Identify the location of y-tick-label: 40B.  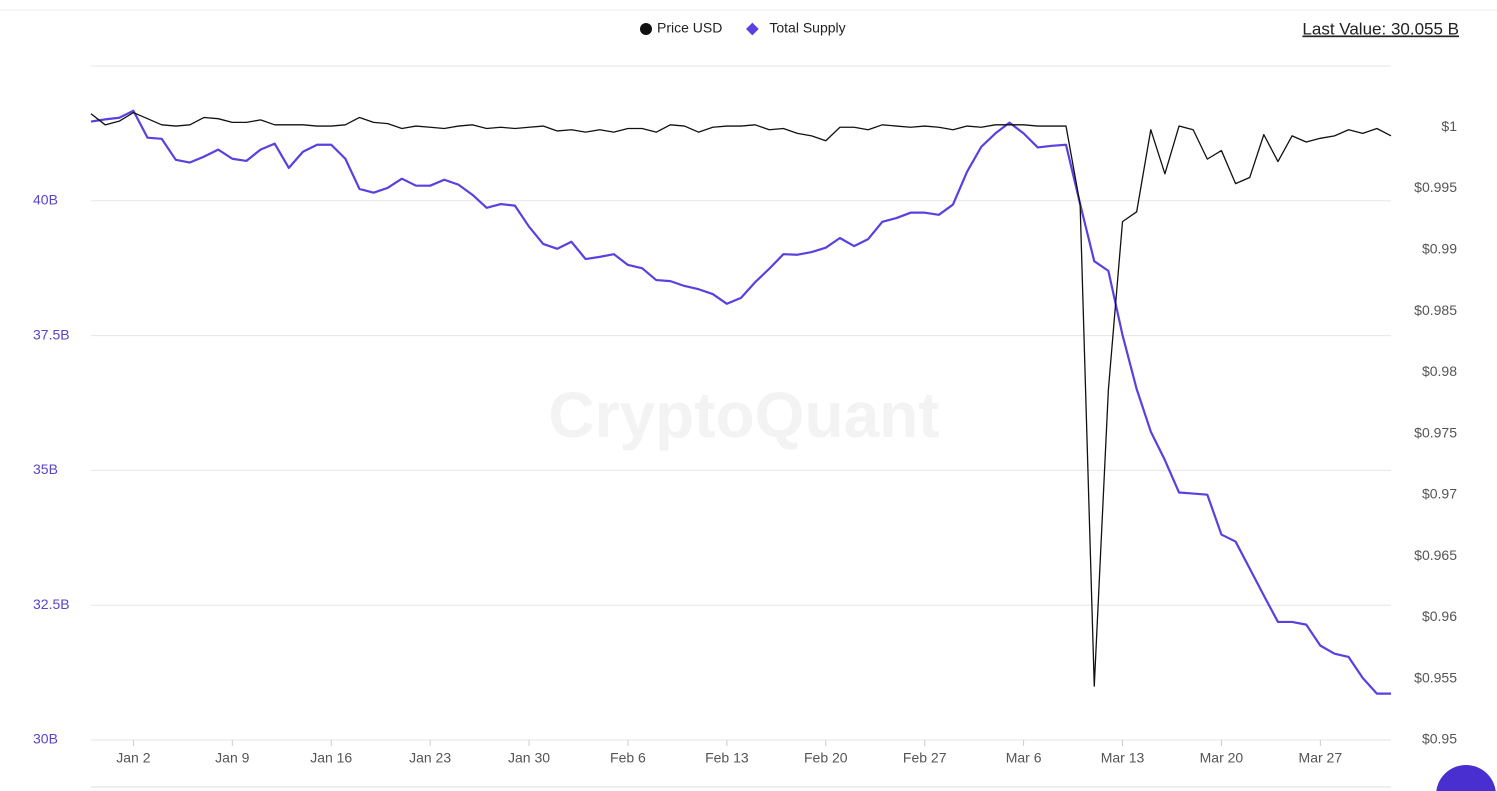
(45, 200).